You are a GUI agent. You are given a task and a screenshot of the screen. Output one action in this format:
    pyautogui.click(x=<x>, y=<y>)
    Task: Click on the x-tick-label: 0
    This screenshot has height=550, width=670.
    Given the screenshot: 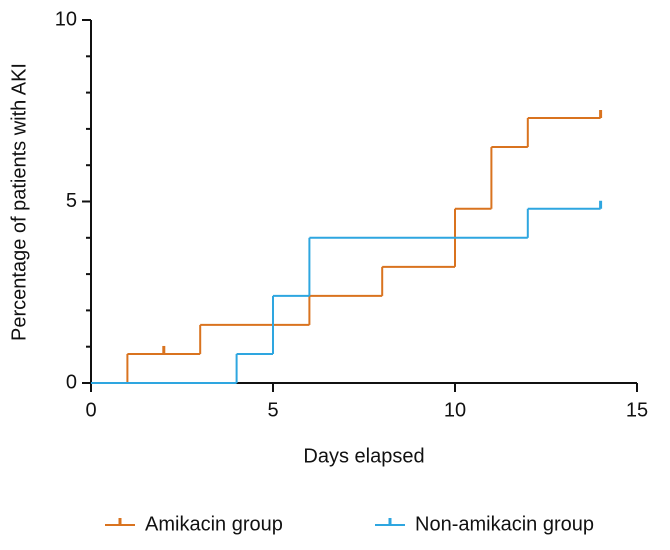 What is the action you would take?
    pyautogui.click(x=90, y=410)
    